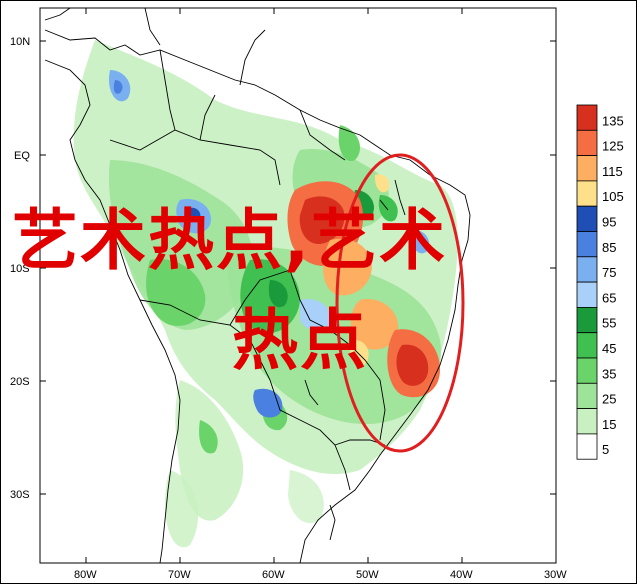 This screenshot has width=639, height=586. What do you see at coordinates (609, 373) in the screenshot?
I see `colorbar-label: 35` at bounding box center [609, 373].